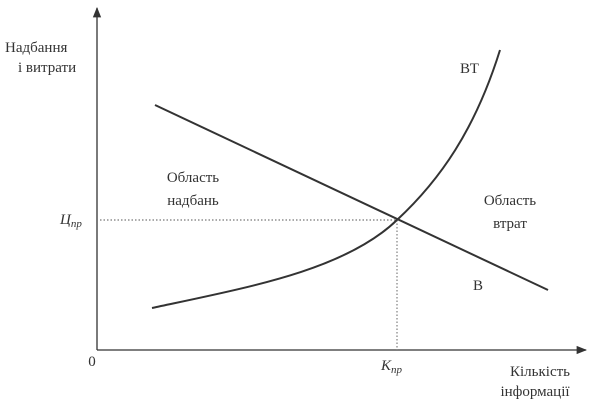 This screenshot has height=404, width=592. I want to click on x-label: інформації, so click(535, 392).